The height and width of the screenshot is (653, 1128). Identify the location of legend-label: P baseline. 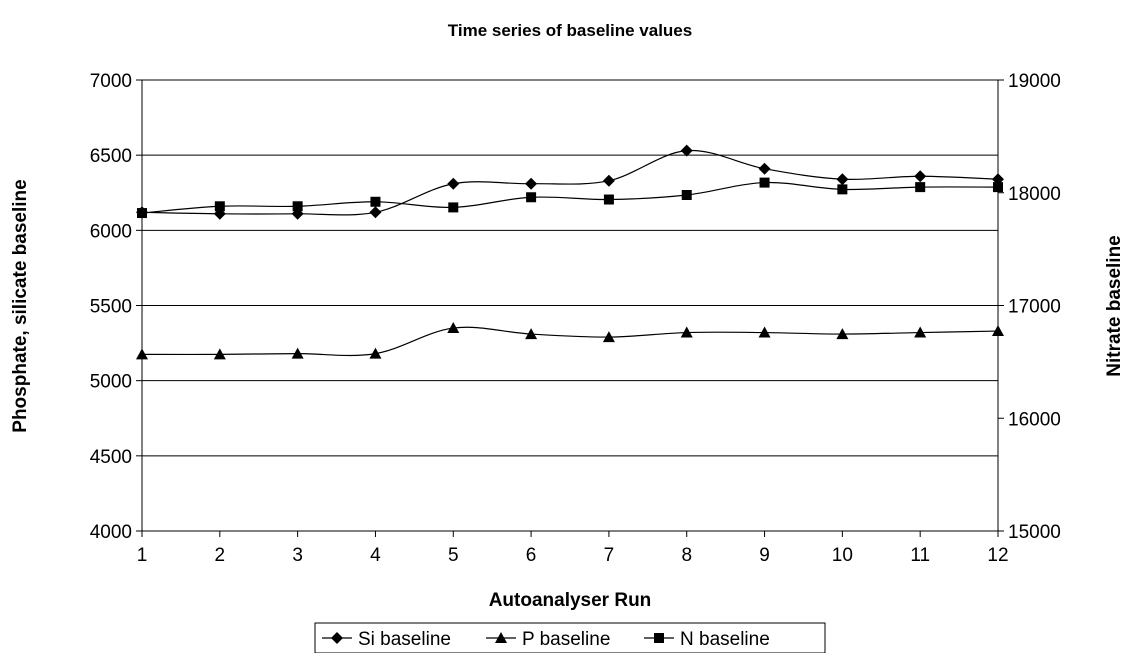
(566, 639).